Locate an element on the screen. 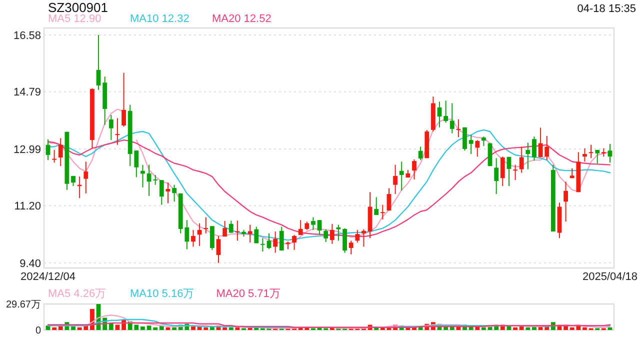  y-tick-label: 16.58 is located at coordinates (27, 36).